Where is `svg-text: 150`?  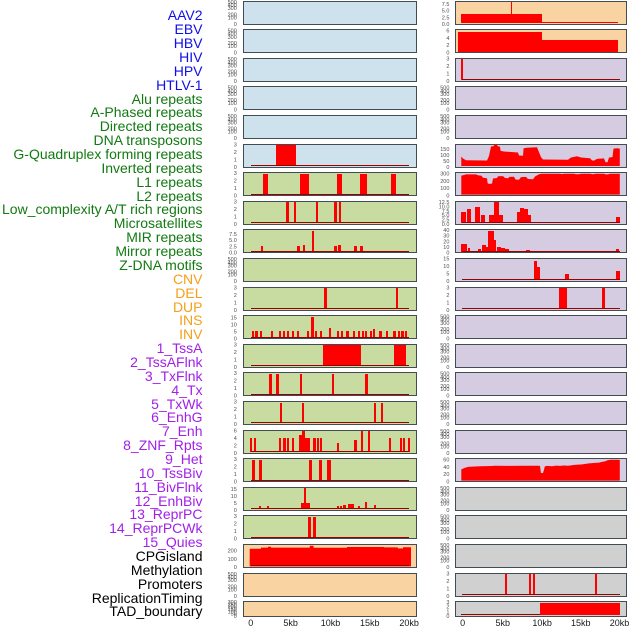 svg-text: 150 is located at coordinates (232, 610).